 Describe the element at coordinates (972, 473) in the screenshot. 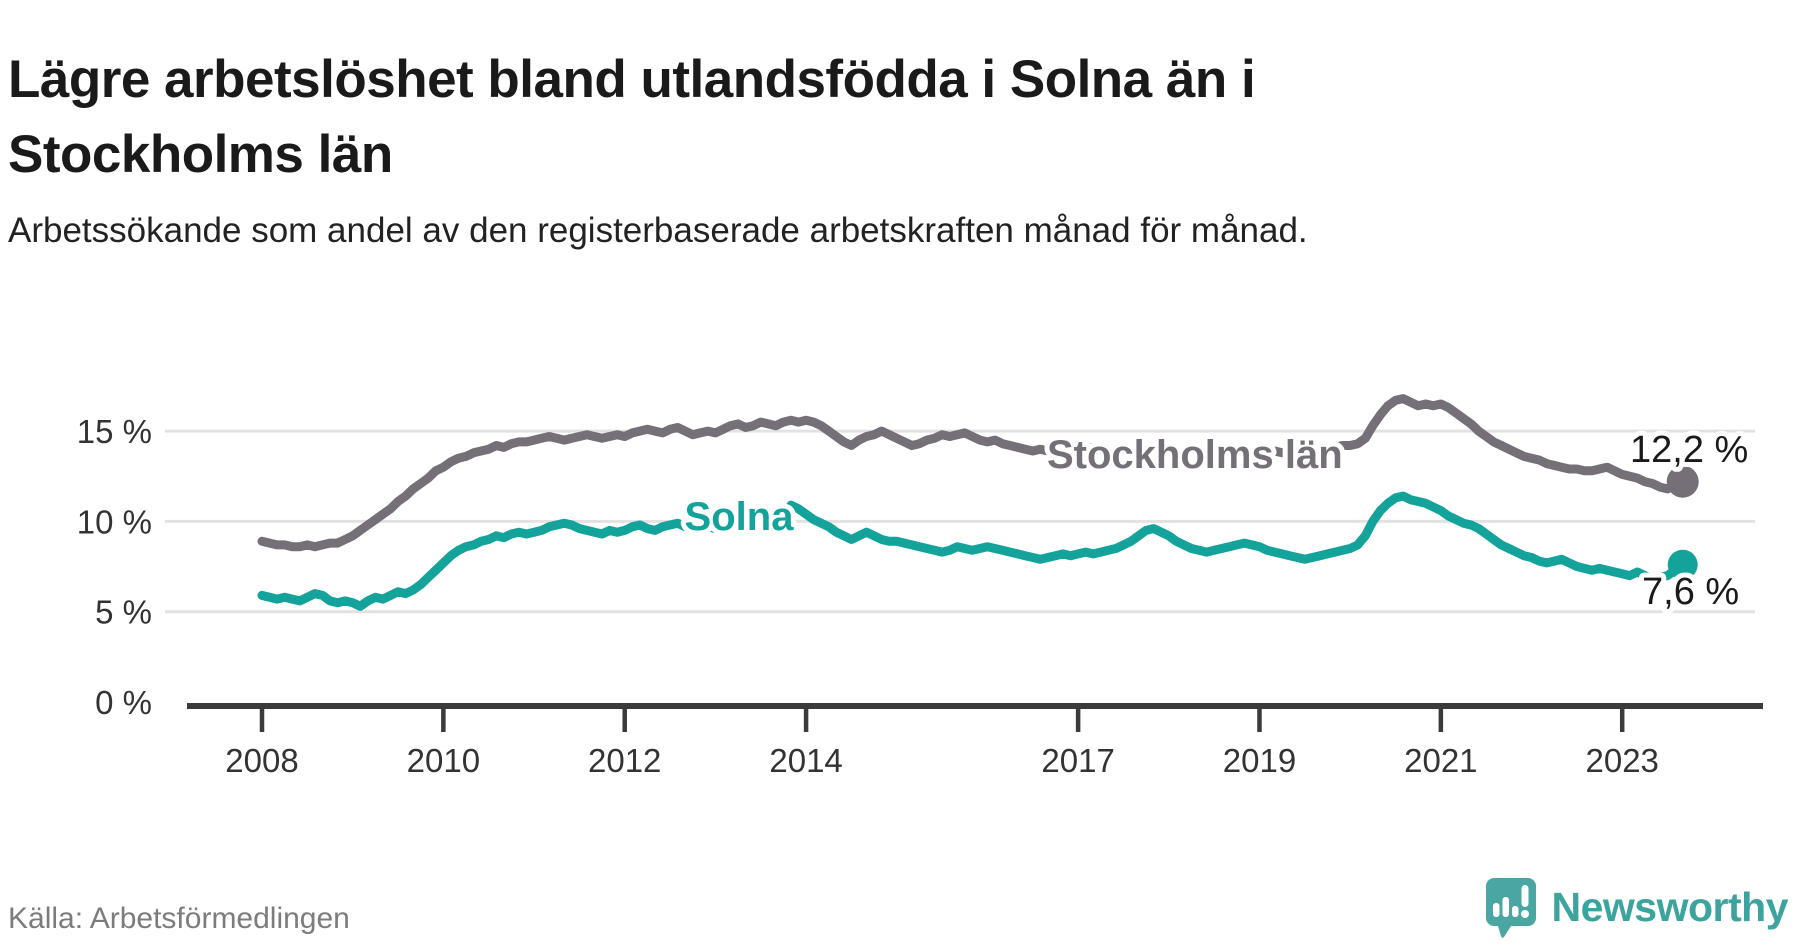

I see `stockholm-line` at that location.